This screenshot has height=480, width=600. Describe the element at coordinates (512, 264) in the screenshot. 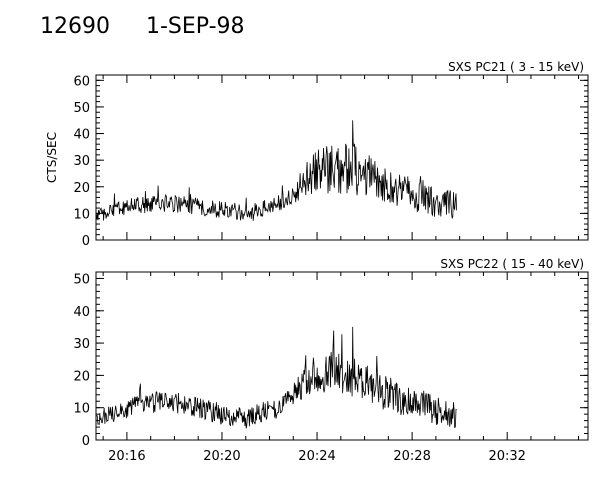

I see `panel-title-2: SXS PC22 ( 15 - 40 keV)` at that location.